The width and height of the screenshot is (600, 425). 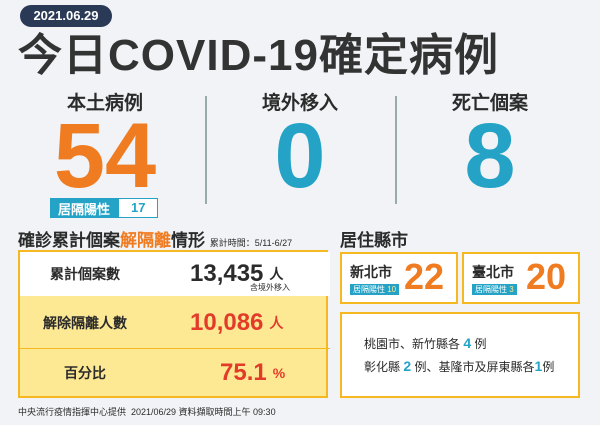 What do you see at coordinates (66, 16) in the screenshot?
I see `date-badge: 2021.06.29` at bounding box center [66, 16].